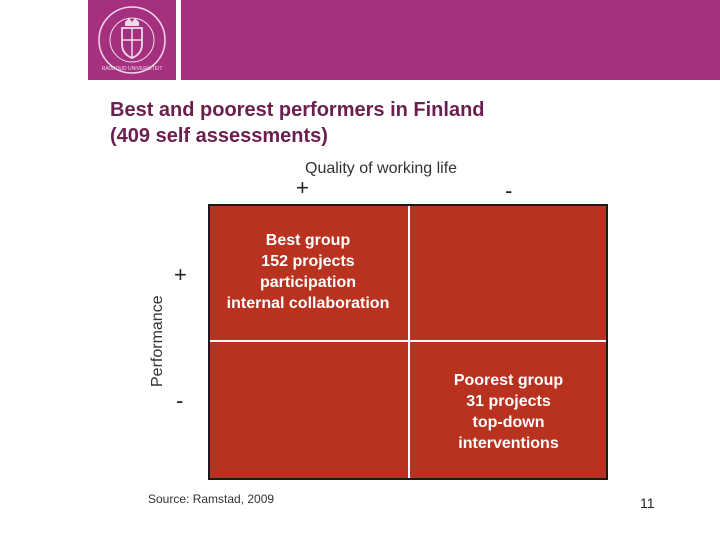  Describe the element at coordinates (211, 499) in the screenshot. I see `source-note: Source: Ramstad, 2009` at that location.